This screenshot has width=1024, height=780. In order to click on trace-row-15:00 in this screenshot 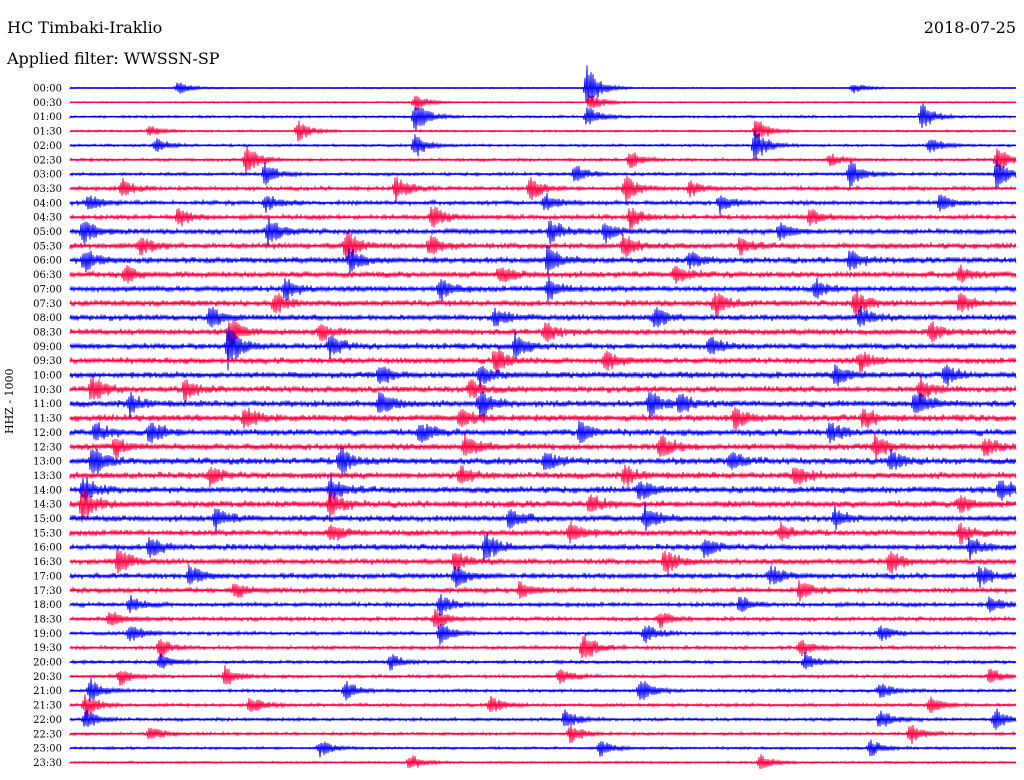, I will do `click(543, 516)`.